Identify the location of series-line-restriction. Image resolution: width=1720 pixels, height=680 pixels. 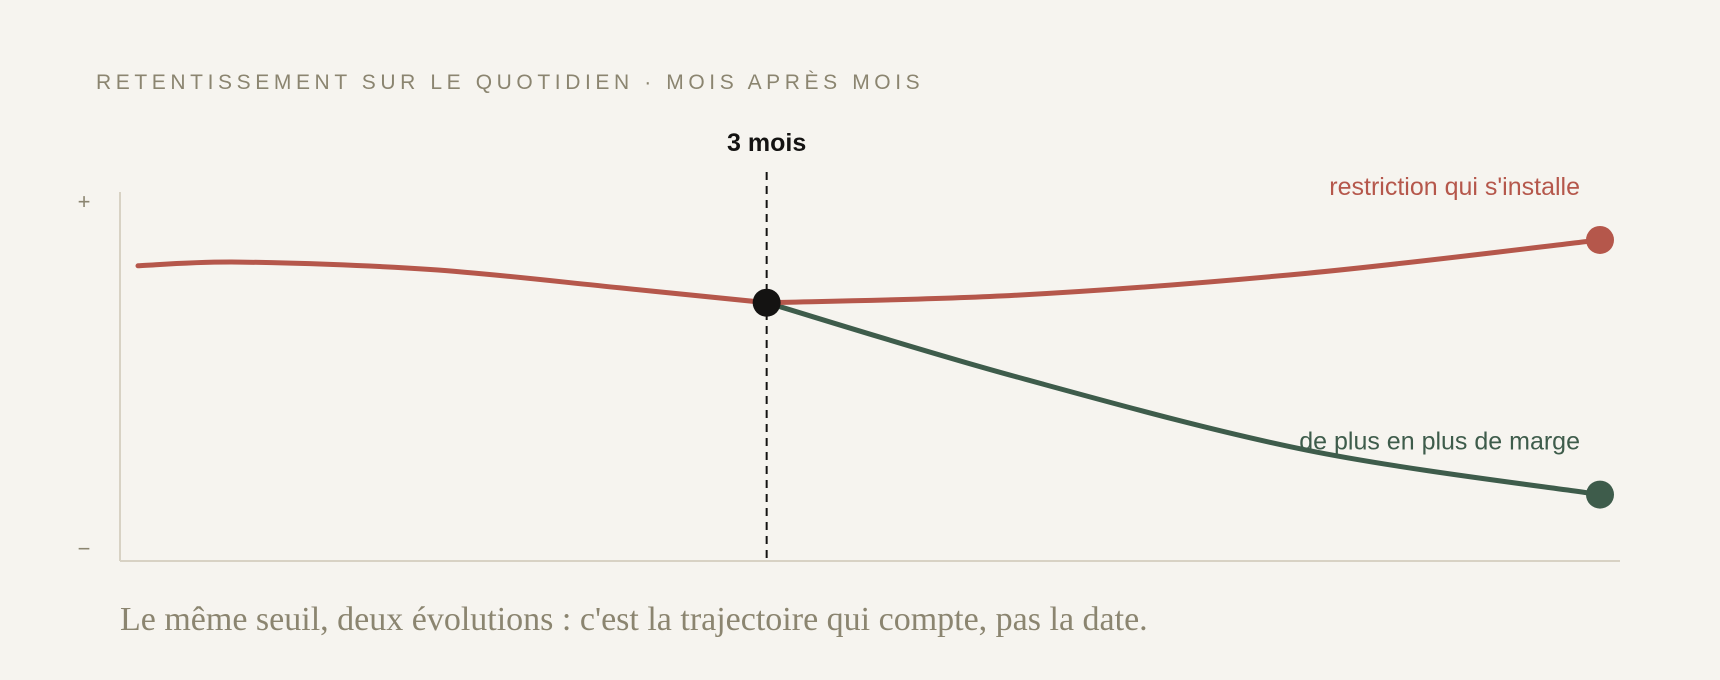
(1183, 271).